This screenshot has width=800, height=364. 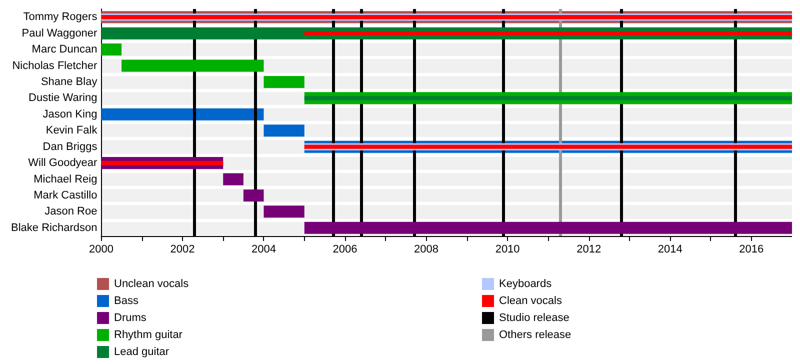 I want to click on y-tick-label: Nicholas Fletcher, so click(x=55, y=66).